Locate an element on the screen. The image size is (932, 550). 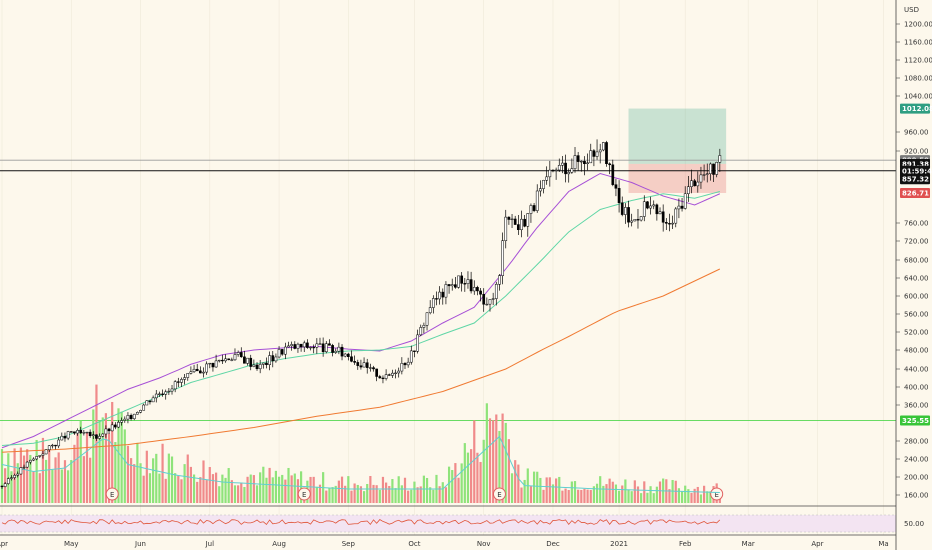
time-tick-label: Apr is located at coordinates (817, 544).